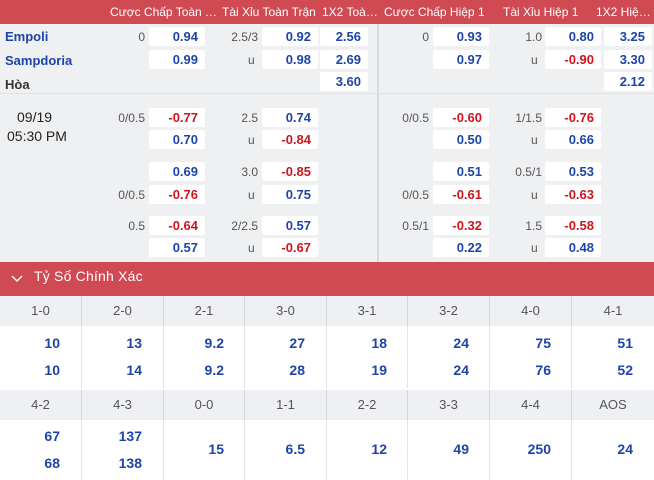 The image size is (654, 480). What do you see at coordinates (88, 276) in the screenshot?
I see `correct-score-title: Tỷ Số Chính Xác` at bounding box center [88, 276].